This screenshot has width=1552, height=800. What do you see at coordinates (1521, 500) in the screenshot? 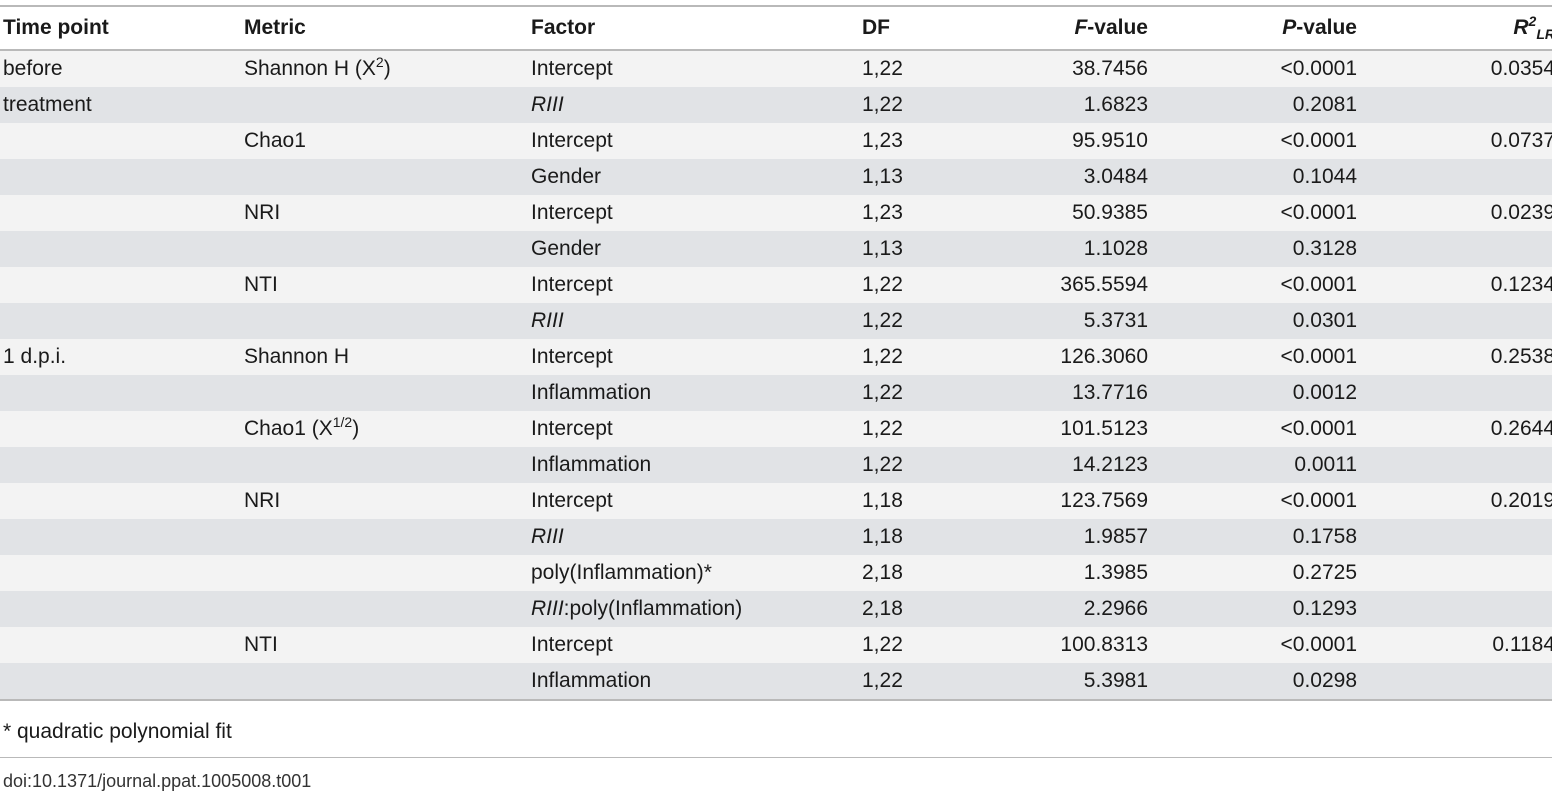
I see `cell-r2-lr: 0.2019` at bounding box center [1521, 500].